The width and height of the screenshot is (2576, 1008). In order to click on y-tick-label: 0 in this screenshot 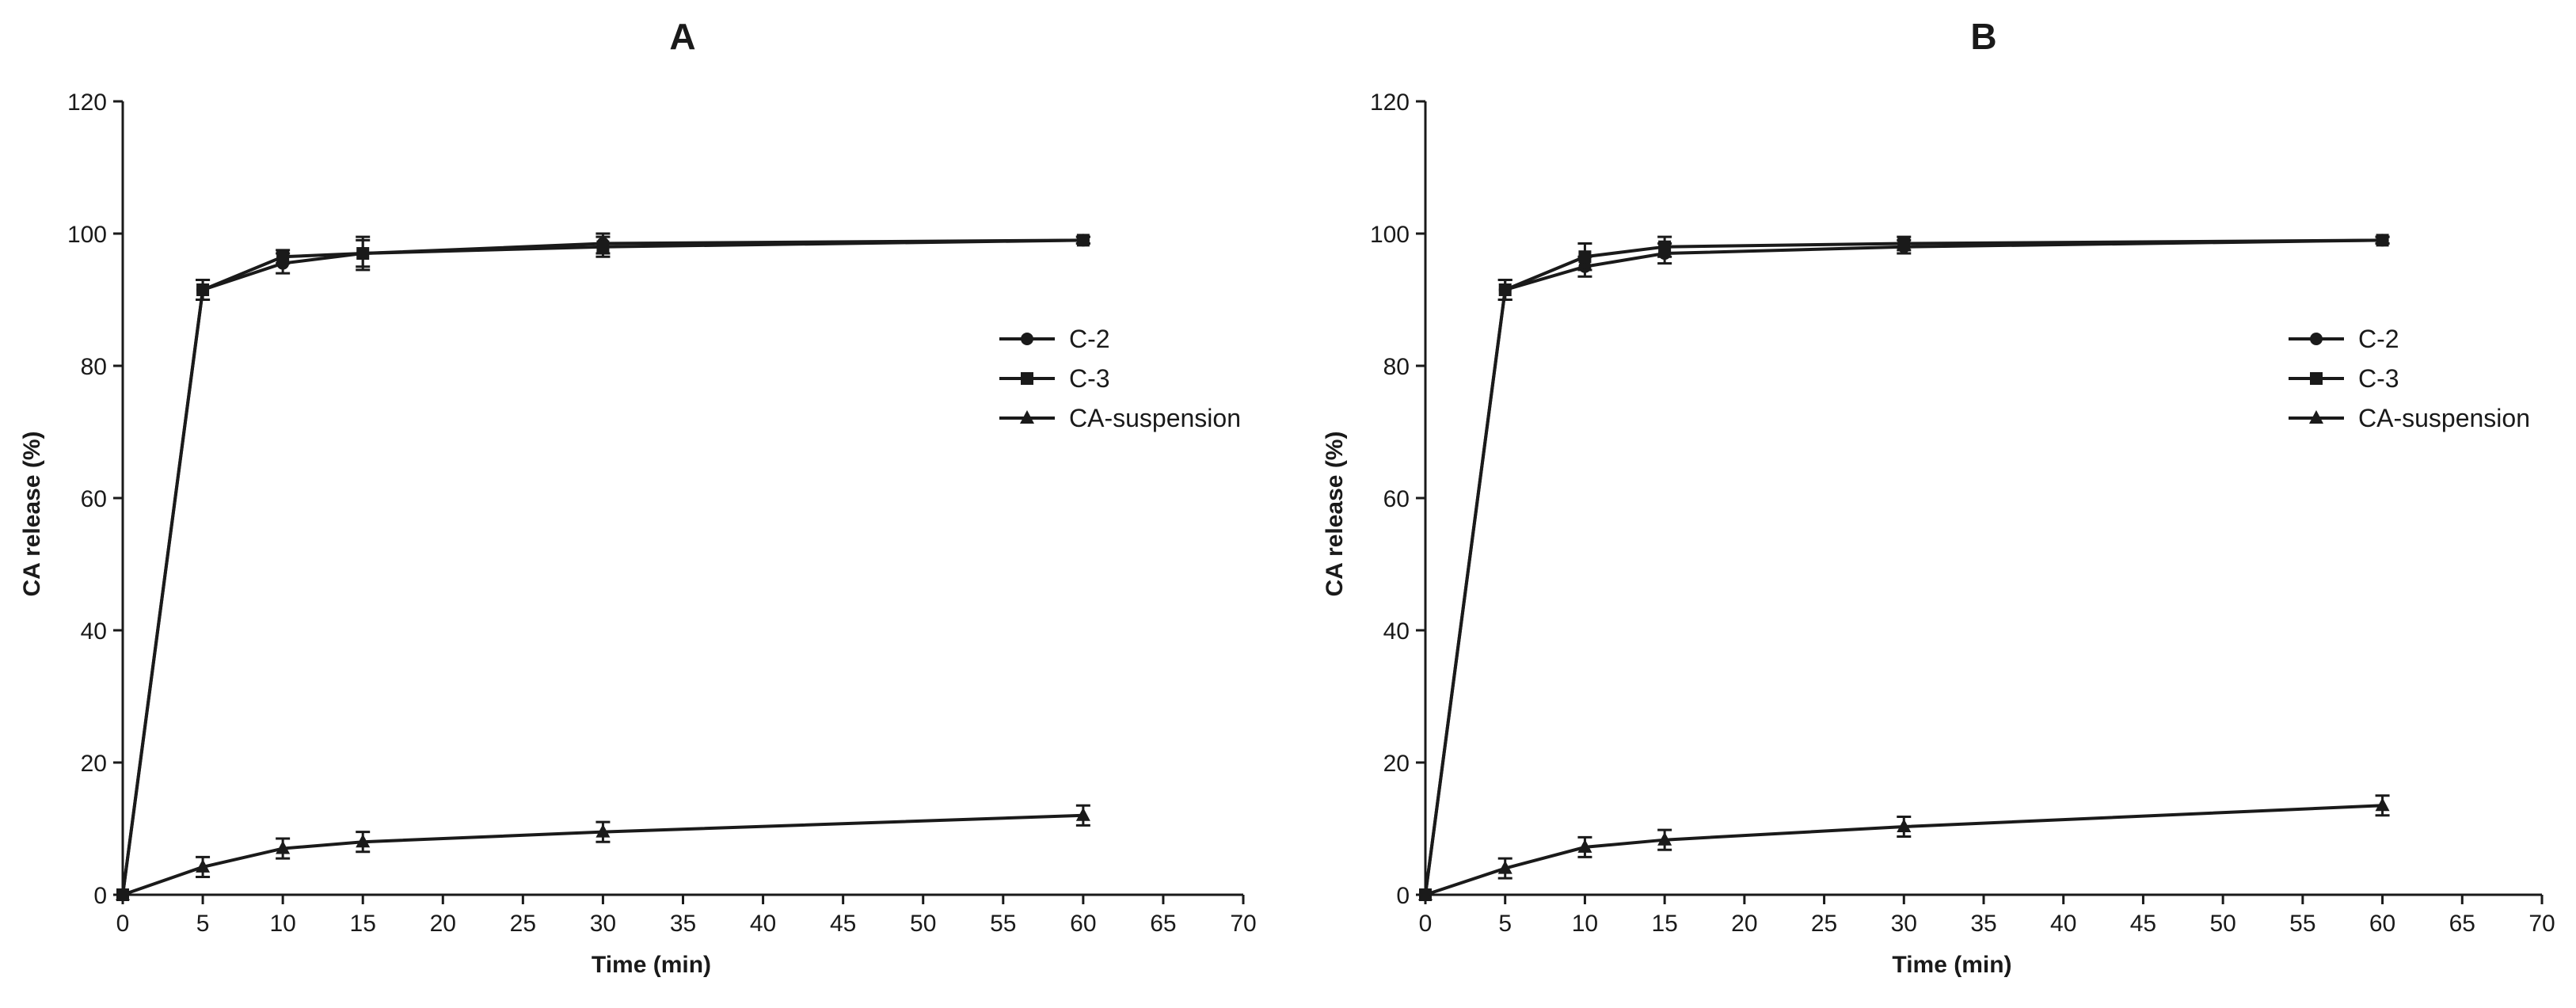, I will do `click(1403, 896)`.